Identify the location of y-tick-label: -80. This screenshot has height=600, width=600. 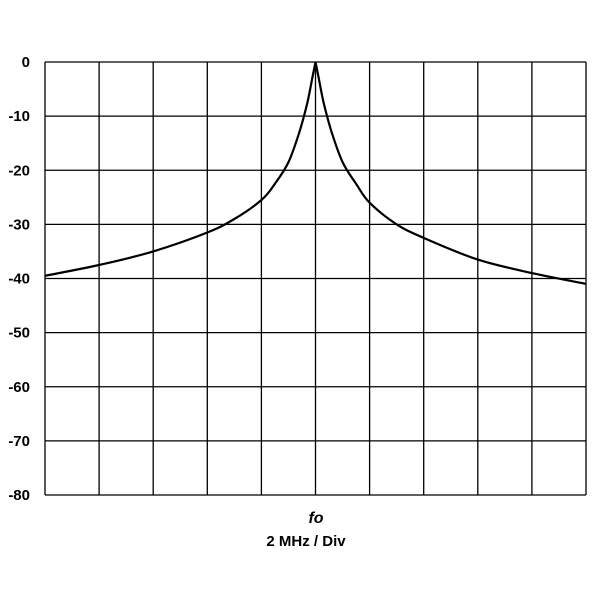
(19, 495).